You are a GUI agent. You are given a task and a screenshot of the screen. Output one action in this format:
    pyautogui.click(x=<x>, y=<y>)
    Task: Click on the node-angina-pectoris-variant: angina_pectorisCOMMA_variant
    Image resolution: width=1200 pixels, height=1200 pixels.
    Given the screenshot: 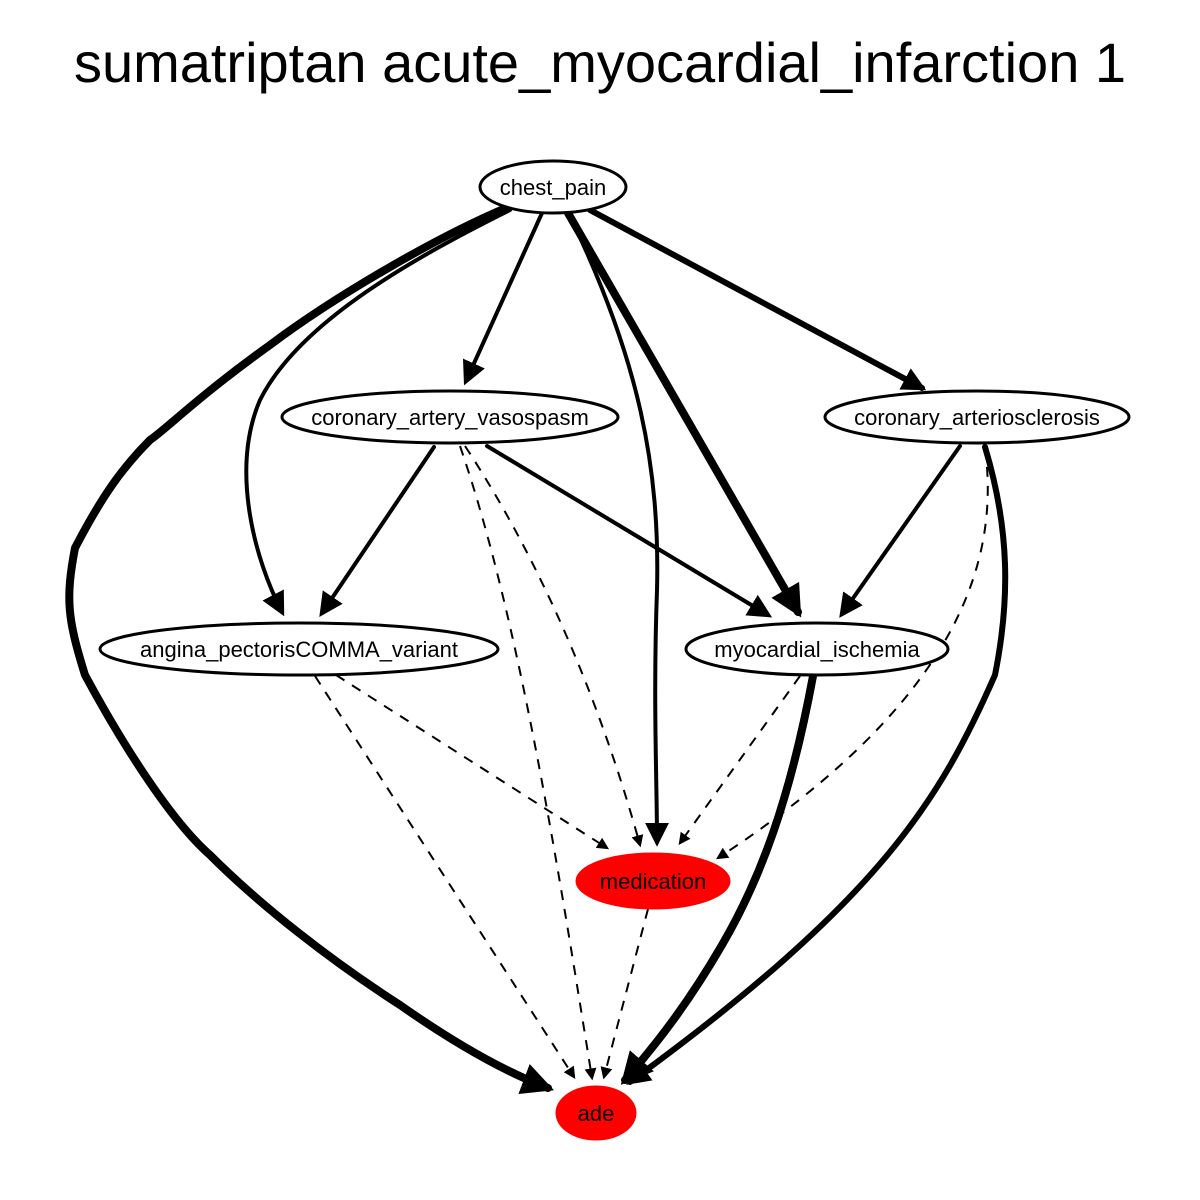 What is the action you would take?
    pyautogui.click(x=299, y=649)
    